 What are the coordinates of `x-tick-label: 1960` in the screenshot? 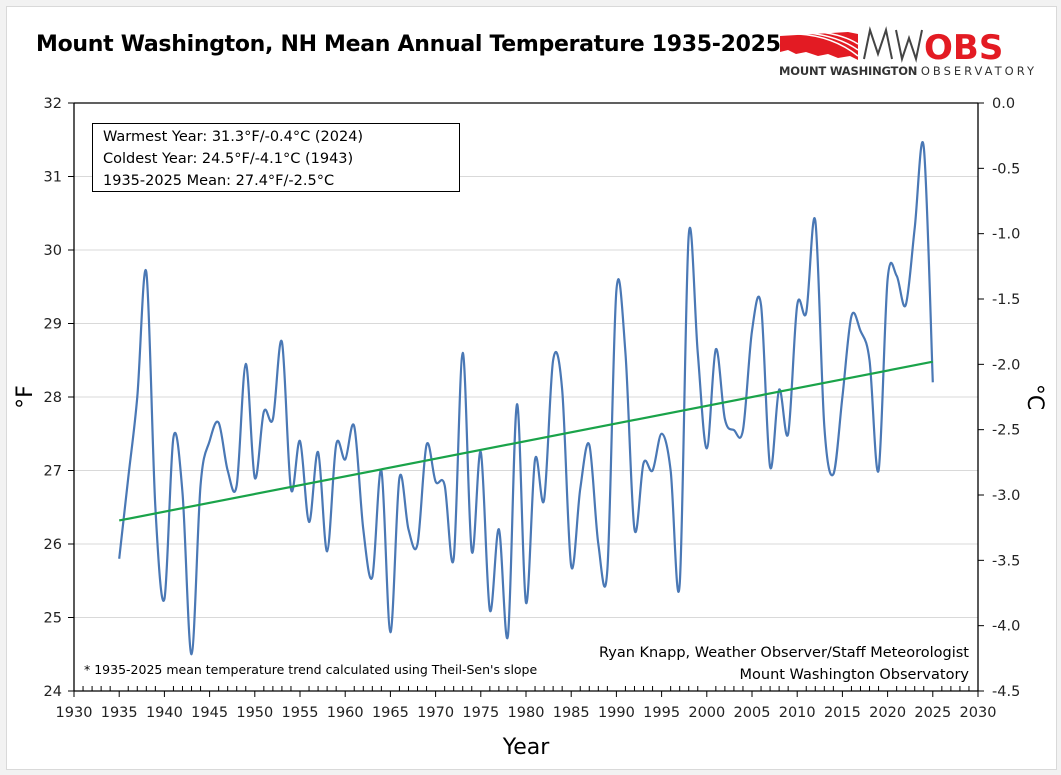 It's located at (345, 713).